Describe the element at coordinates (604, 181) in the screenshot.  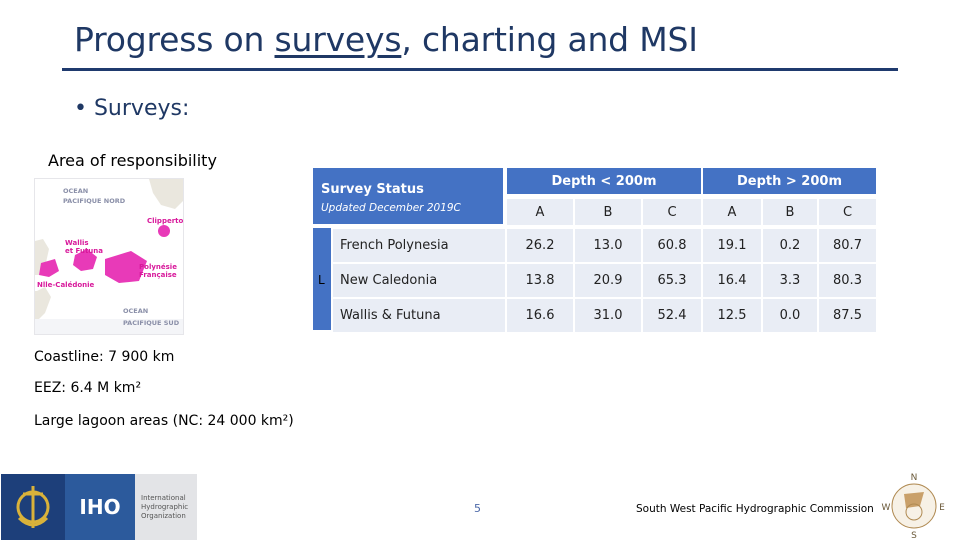
I see `group-header-shallow: Depth < 200m` at that location.